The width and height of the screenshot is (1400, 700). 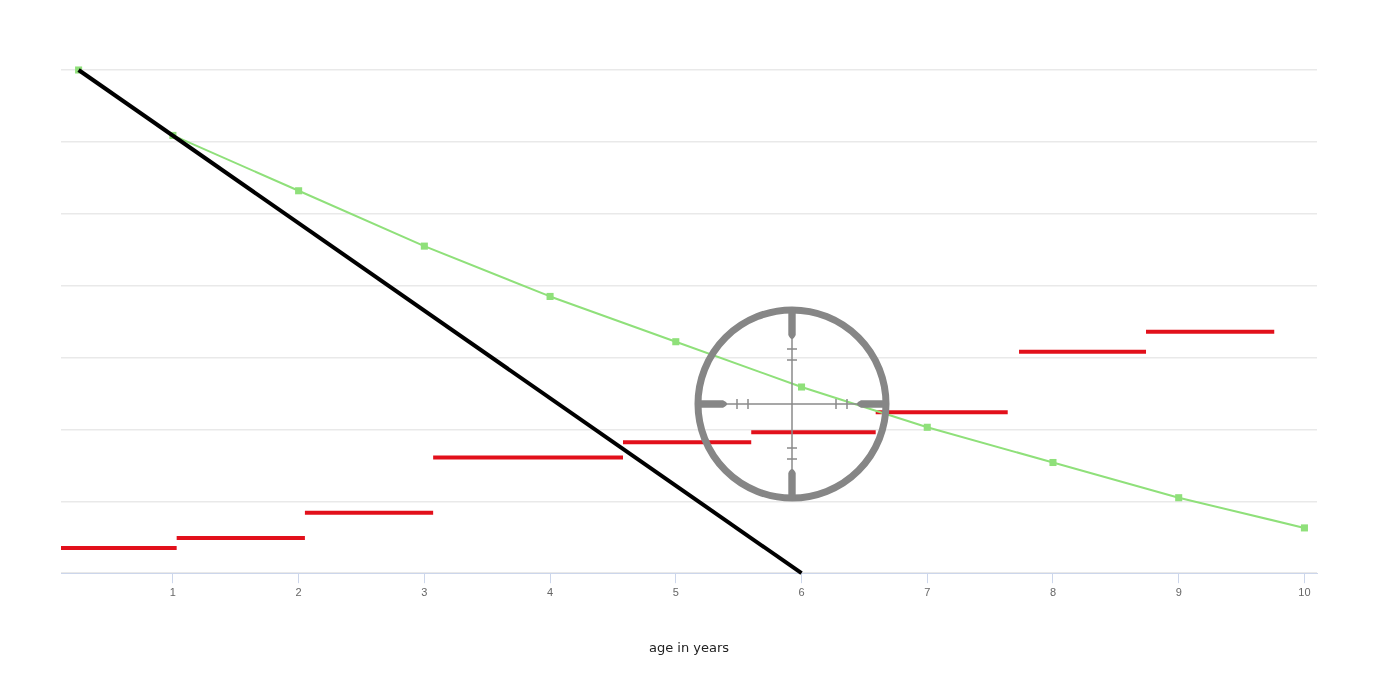 I want to click on x-axis-title: age in years, so click(x=689, y=647).